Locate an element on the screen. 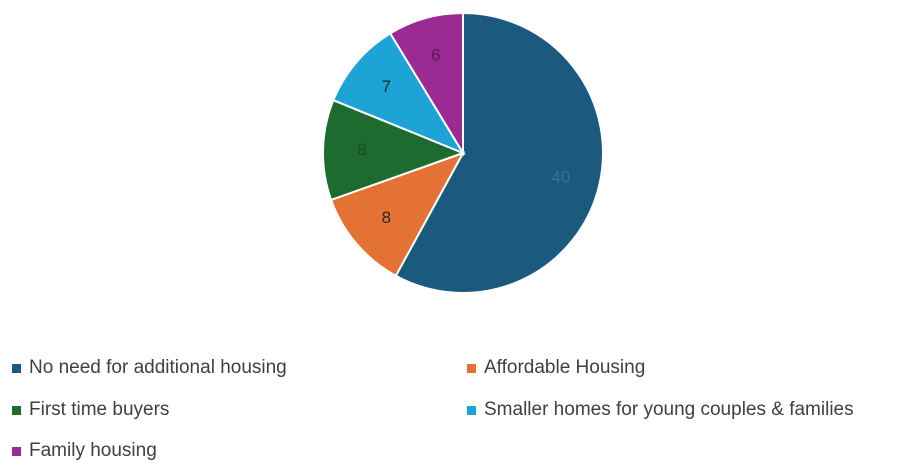 The image size is (917, 462). legend-label-family-housing: Family housing is located at coordinates (93, 450).